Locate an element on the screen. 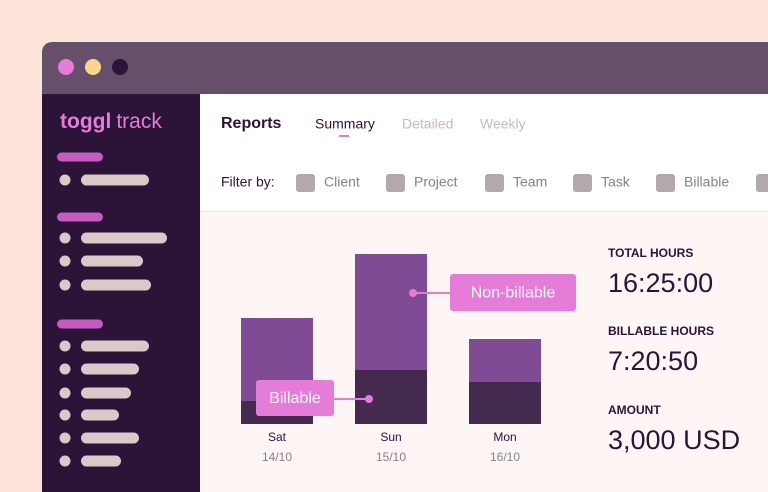 The height and width of the screenshot is (492, 768). tab: Weekly is located at coordinates (503, 124).